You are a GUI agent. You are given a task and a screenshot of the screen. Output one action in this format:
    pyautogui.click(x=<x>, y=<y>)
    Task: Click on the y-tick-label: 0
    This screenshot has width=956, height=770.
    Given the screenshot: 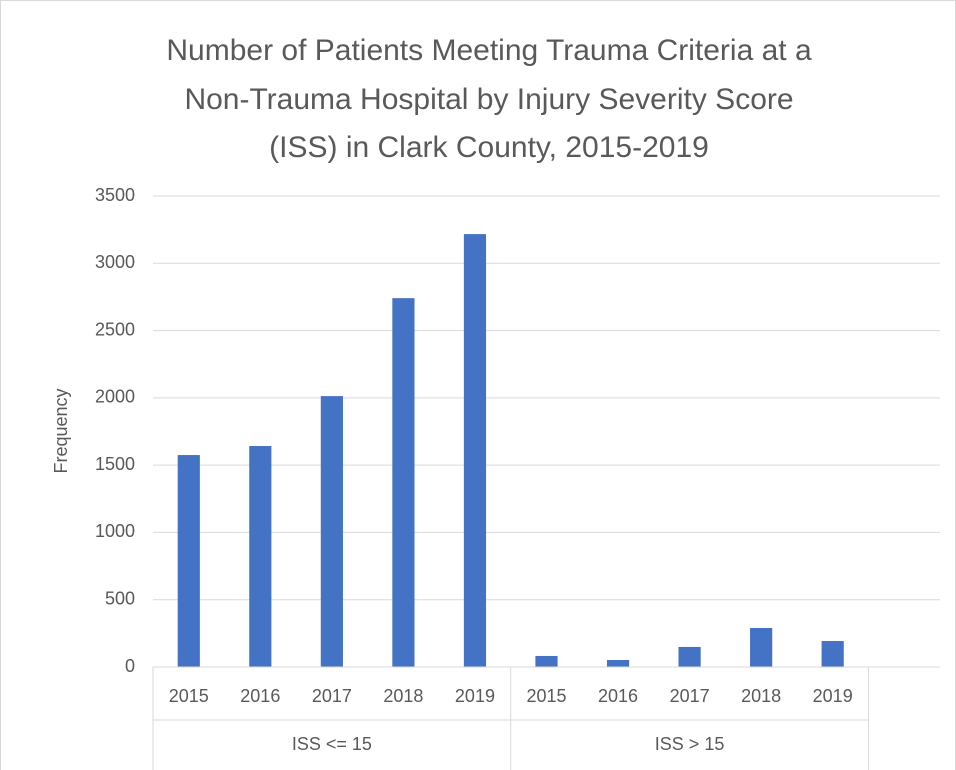 What is the action you would take?
    pyautogui.click(x=130, y=666)
    